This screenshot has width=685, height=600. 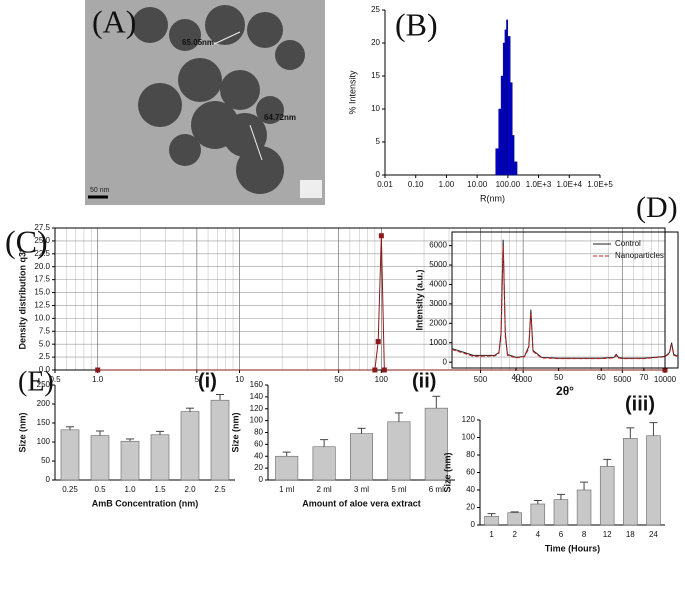 What do you see at coordinates (190, 489) in the screenshot?
I see `x-tick-label: 2.0` at bounding box center [190, 489].